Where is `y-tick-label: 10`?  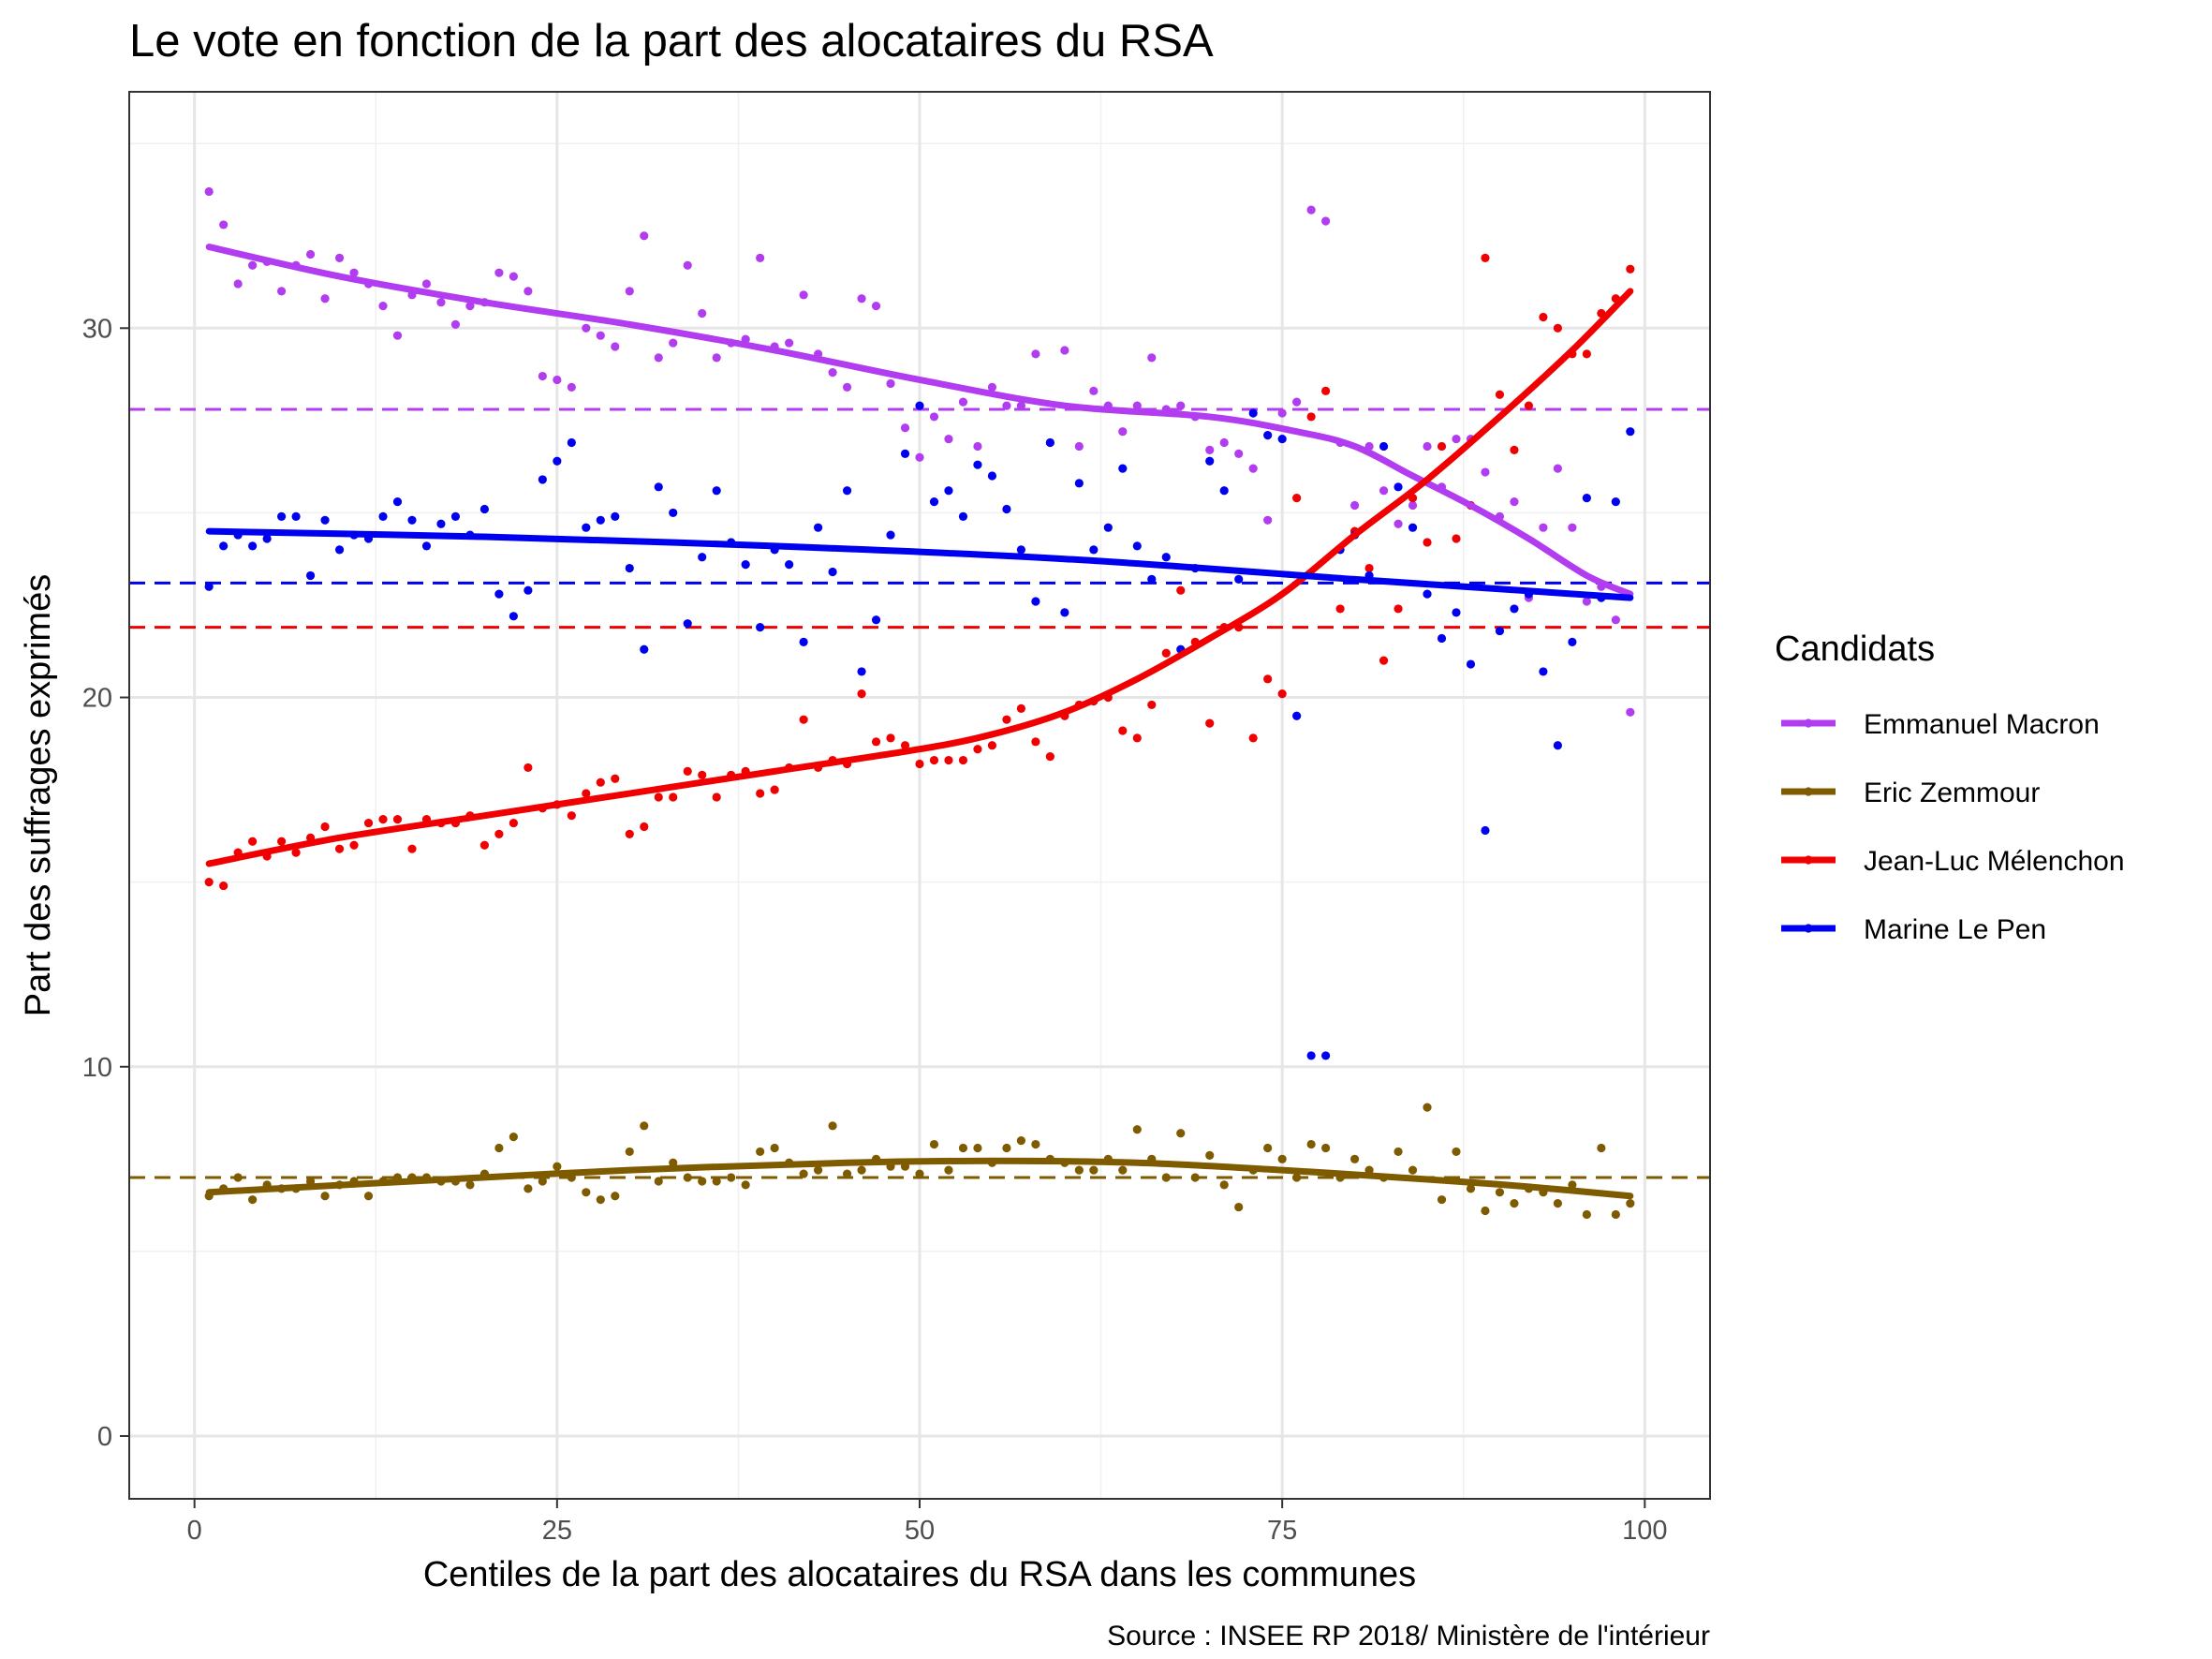
y-tick-label: 10 is located at coordinates (97, 1068).